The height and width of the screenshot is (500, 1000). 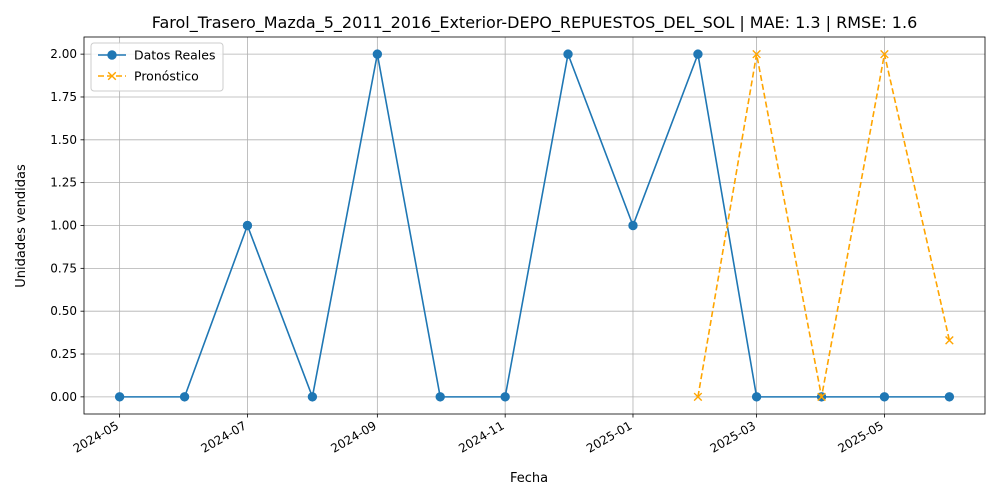 I want to click on legend-item-forecast: Pronóstico, so click(x=148, y=76).